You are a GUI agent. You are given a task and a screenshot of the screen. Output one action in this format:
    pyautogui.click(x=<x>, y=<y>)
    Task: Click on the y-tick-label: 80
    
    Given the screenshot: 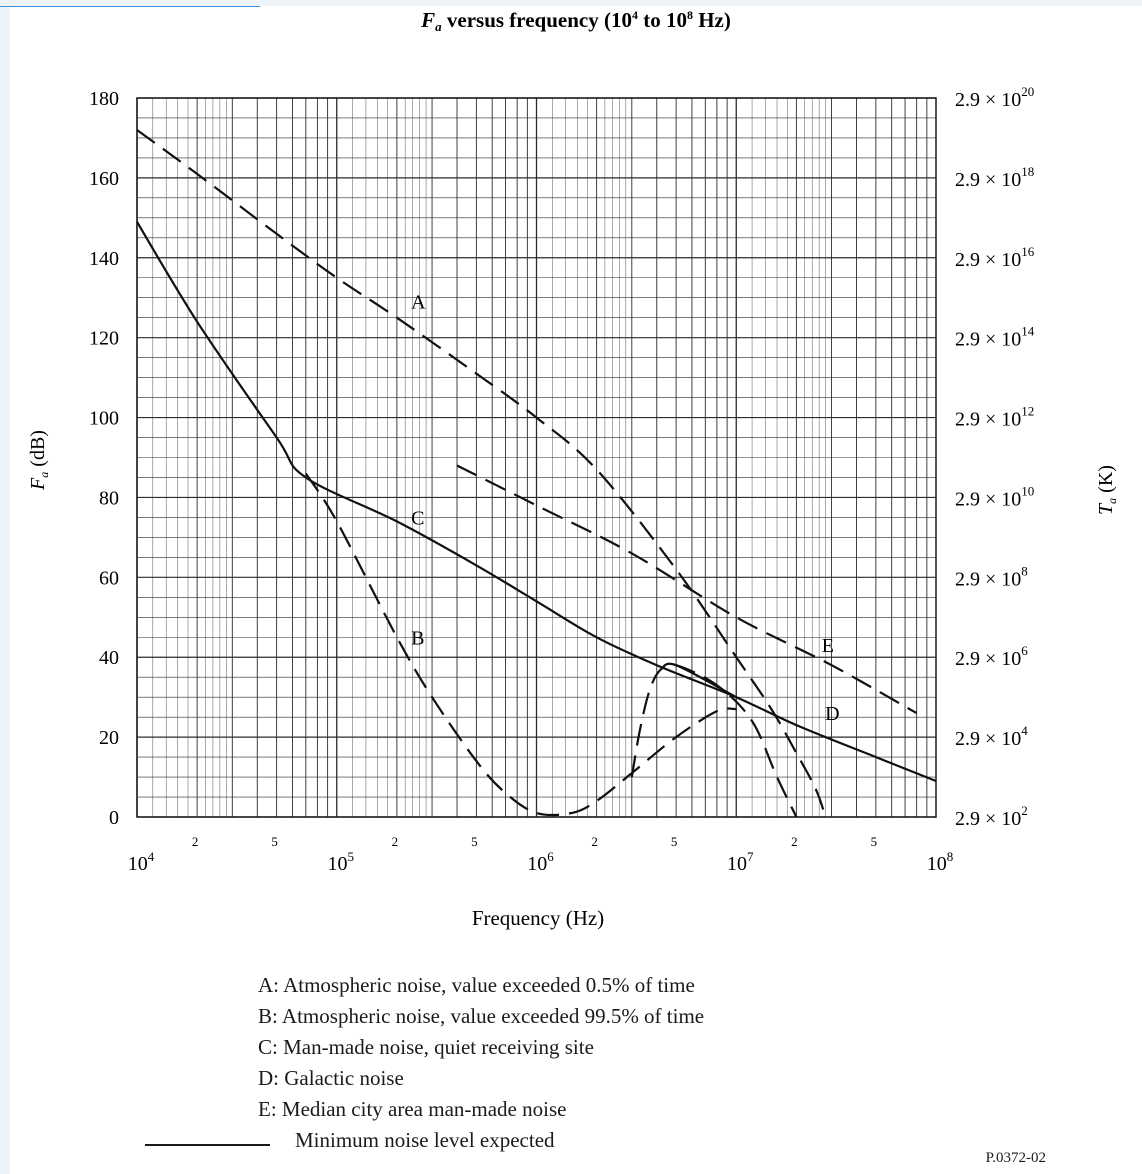 What is the action you would take?
    pyautogui.click(x=109, y=498)
    